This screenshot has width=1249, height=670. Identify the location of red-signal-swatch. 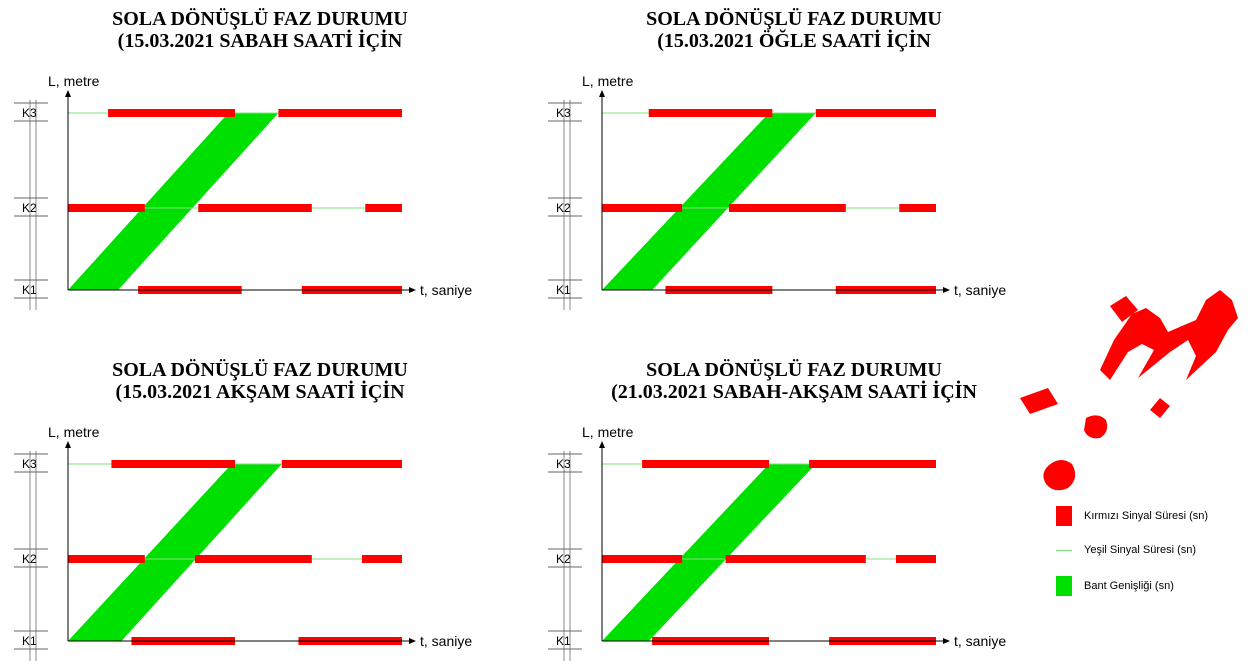
(1064, 516).